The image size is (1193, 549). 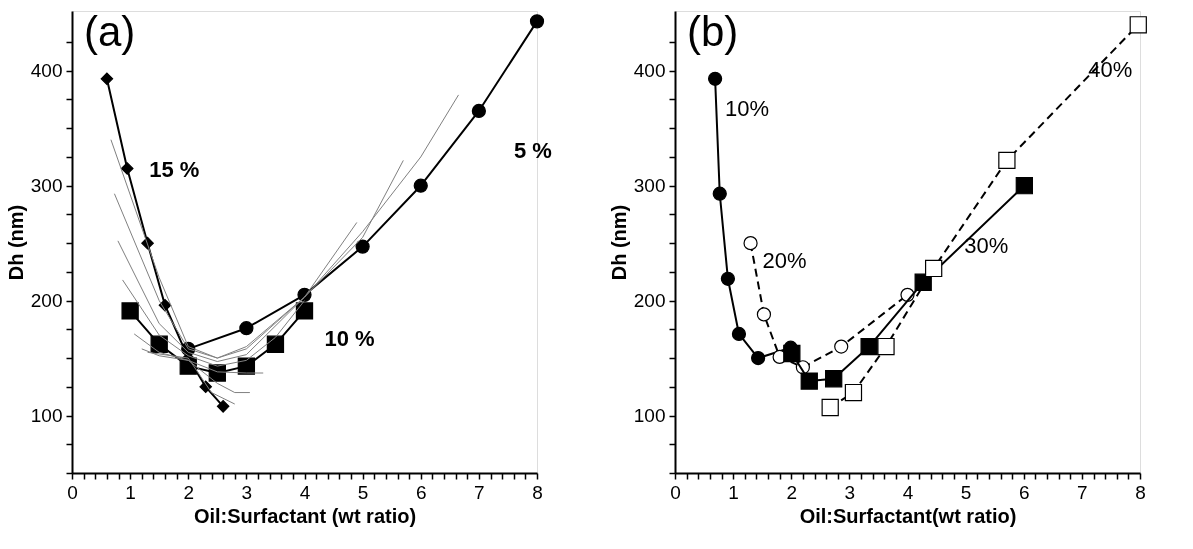 What do you see at coordinates (747, 108) in the screenshot?
I see `series-label: 10%` at bounding box center [747, 108].